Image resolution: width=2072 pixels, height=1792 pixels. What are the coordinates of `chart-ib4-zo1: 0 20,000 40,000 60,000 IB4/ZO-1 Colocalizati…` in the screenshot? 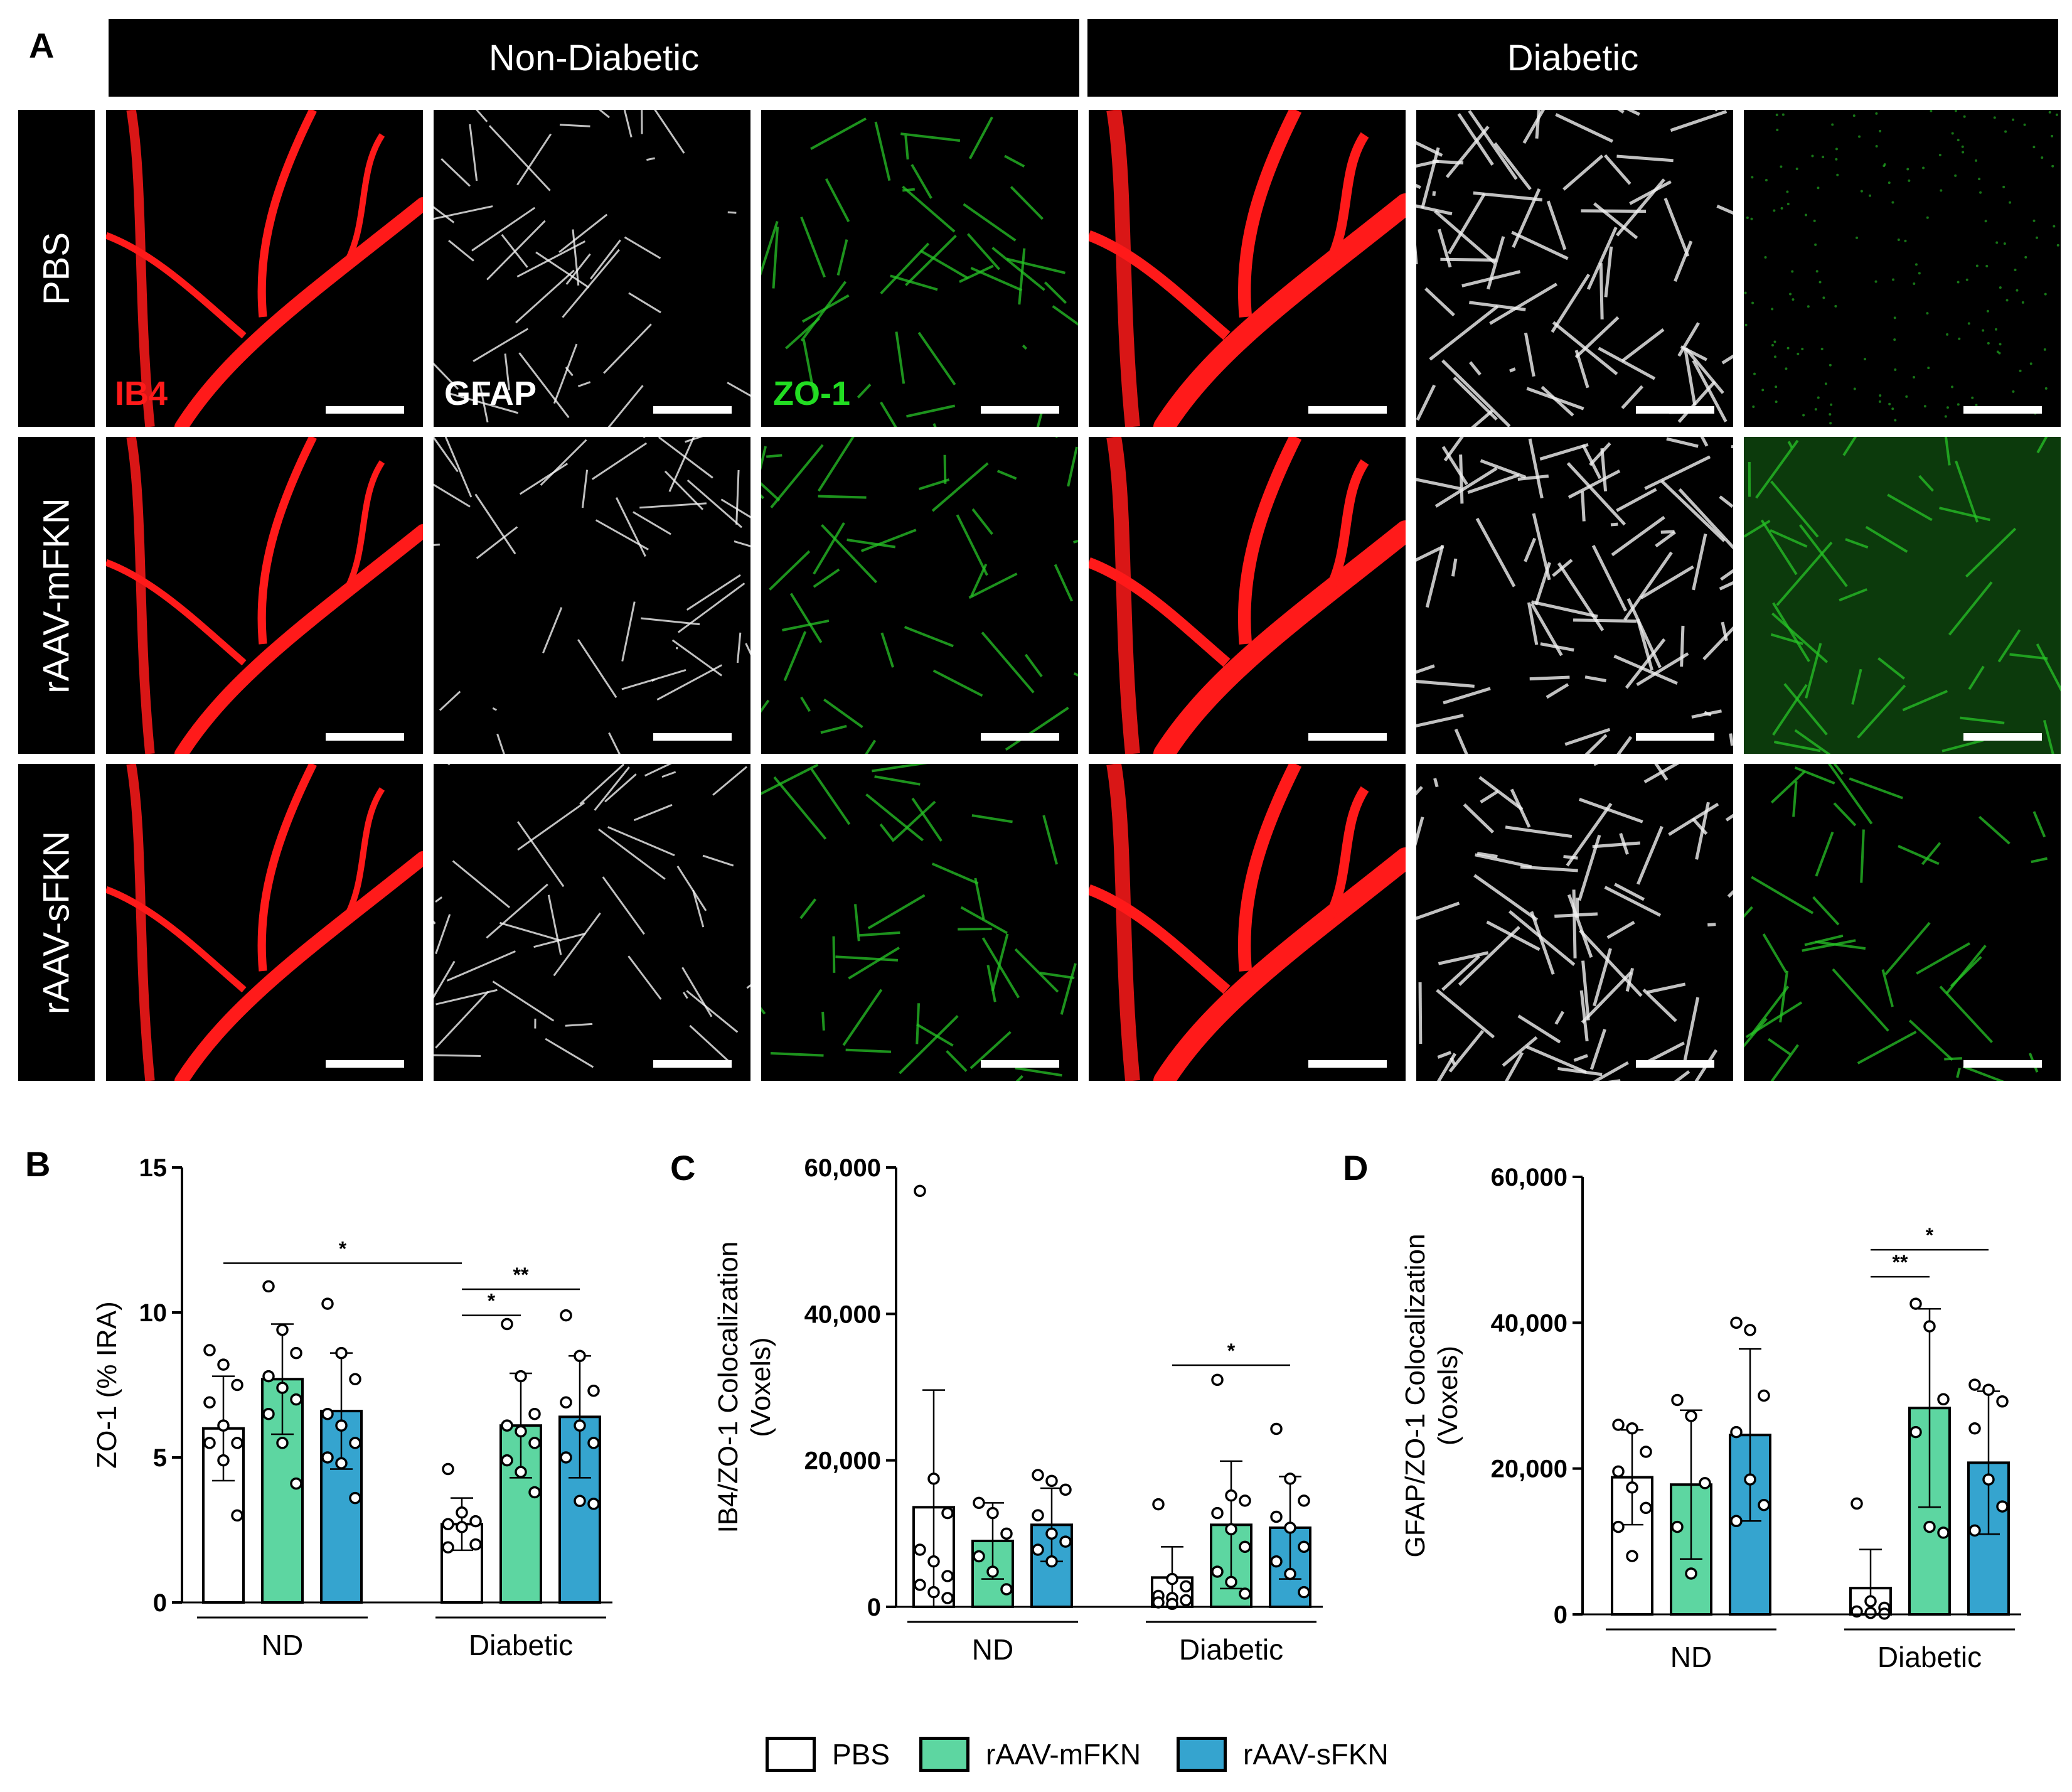 It's located at (1018, 1410).